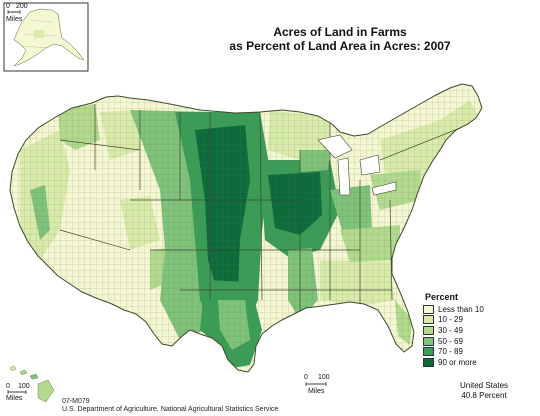 The width and height of the screenshot is (540, 416). I want to click on lake-superior, so click(335, 146).